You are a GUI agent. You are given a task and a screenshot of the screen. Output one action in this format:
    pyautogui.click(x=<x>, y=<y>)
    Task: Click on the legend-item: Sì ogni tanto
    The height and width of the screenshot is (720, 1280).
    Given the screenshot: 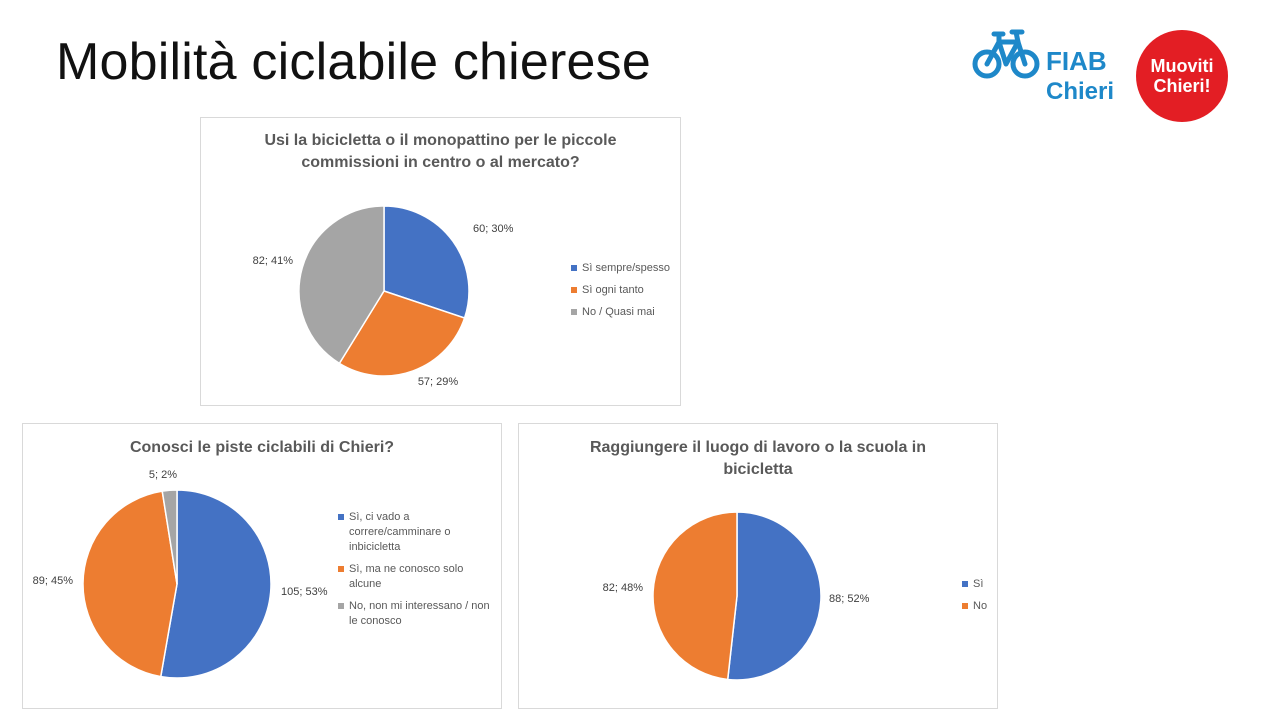 What is the action you would take?
    pyautogui.click(x=623, y=290)
    